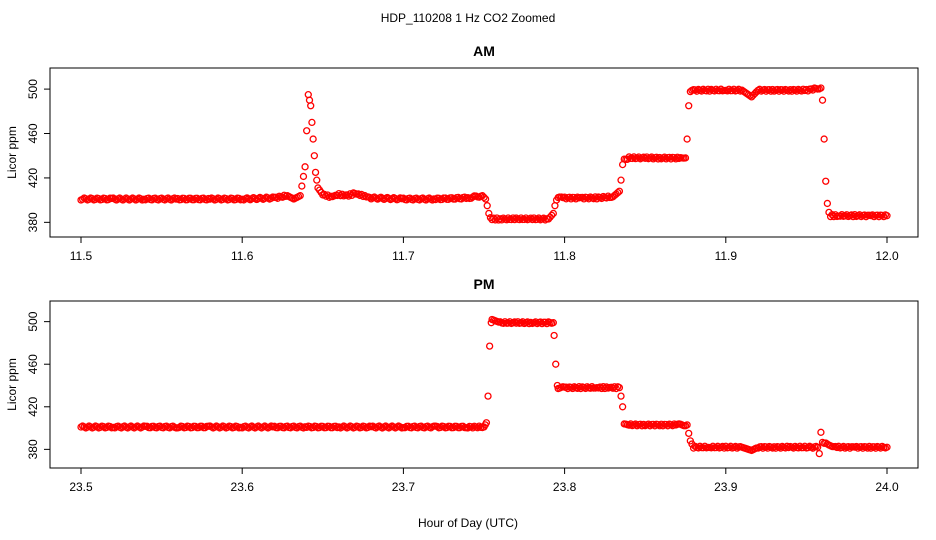 This screenshot has width=936, height=540. I want to click on pm-x-tick-label: 23.5, so click(81, 487).